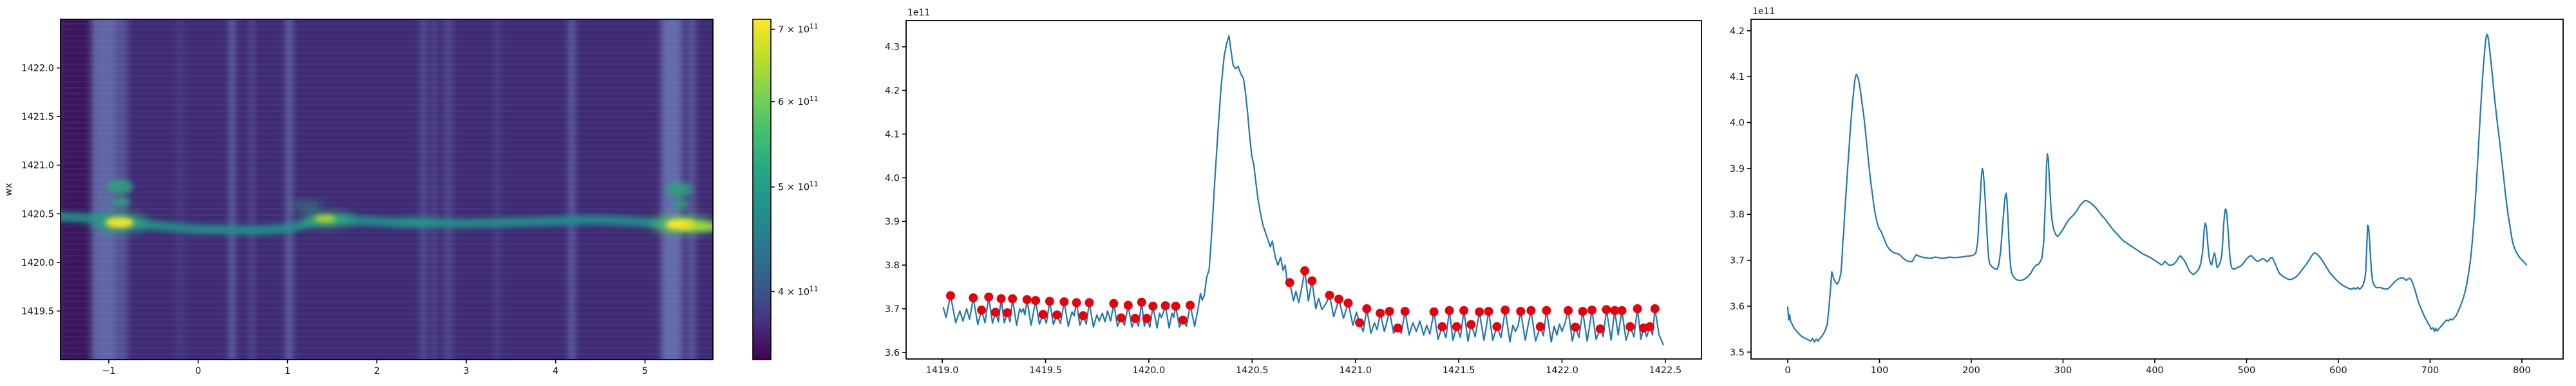  What do you see at coordinates (1562, 370) in the screenshot?
I see `x-tick-label: 1422.0` at bounding box center [1562, 370].